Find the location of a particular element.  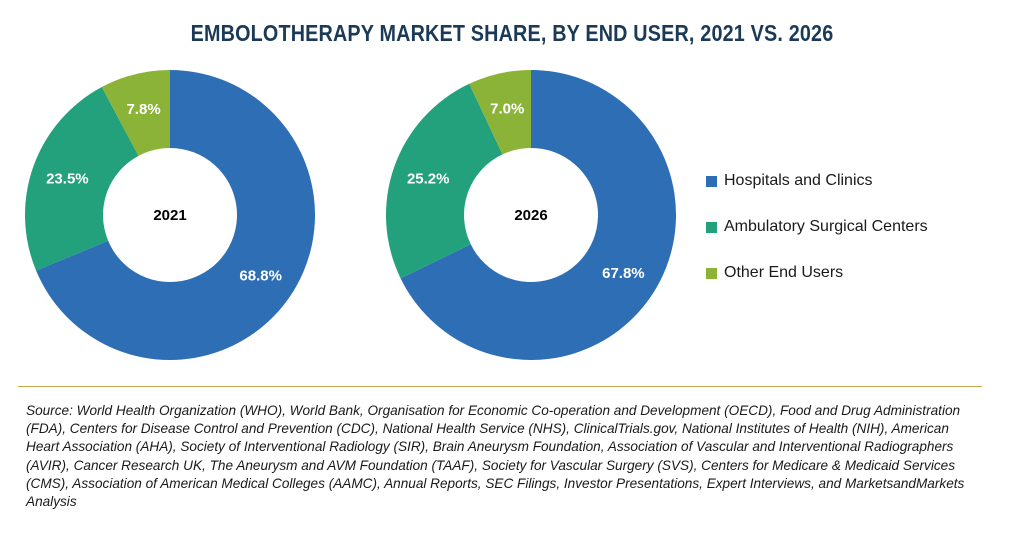

legend-label: Ambulatory Surgical Centers is located at coordinates (826, 226).